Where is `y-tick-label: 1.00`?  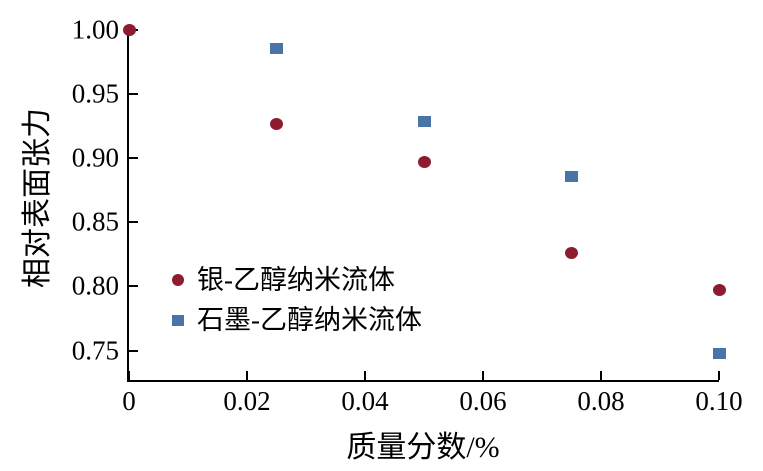 y-tick-label: 1.00 is located at coordinates (95, 29).